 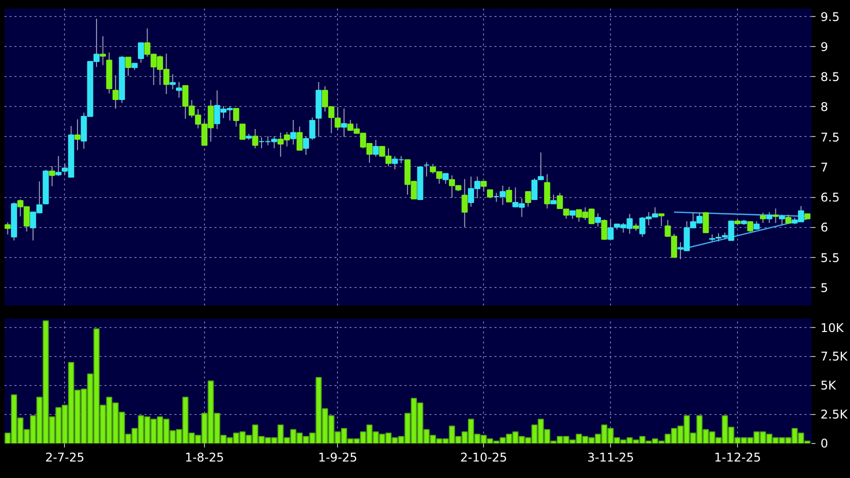 I want to click on x-tick-label: 1-9-25, so click(x=338, y=457).